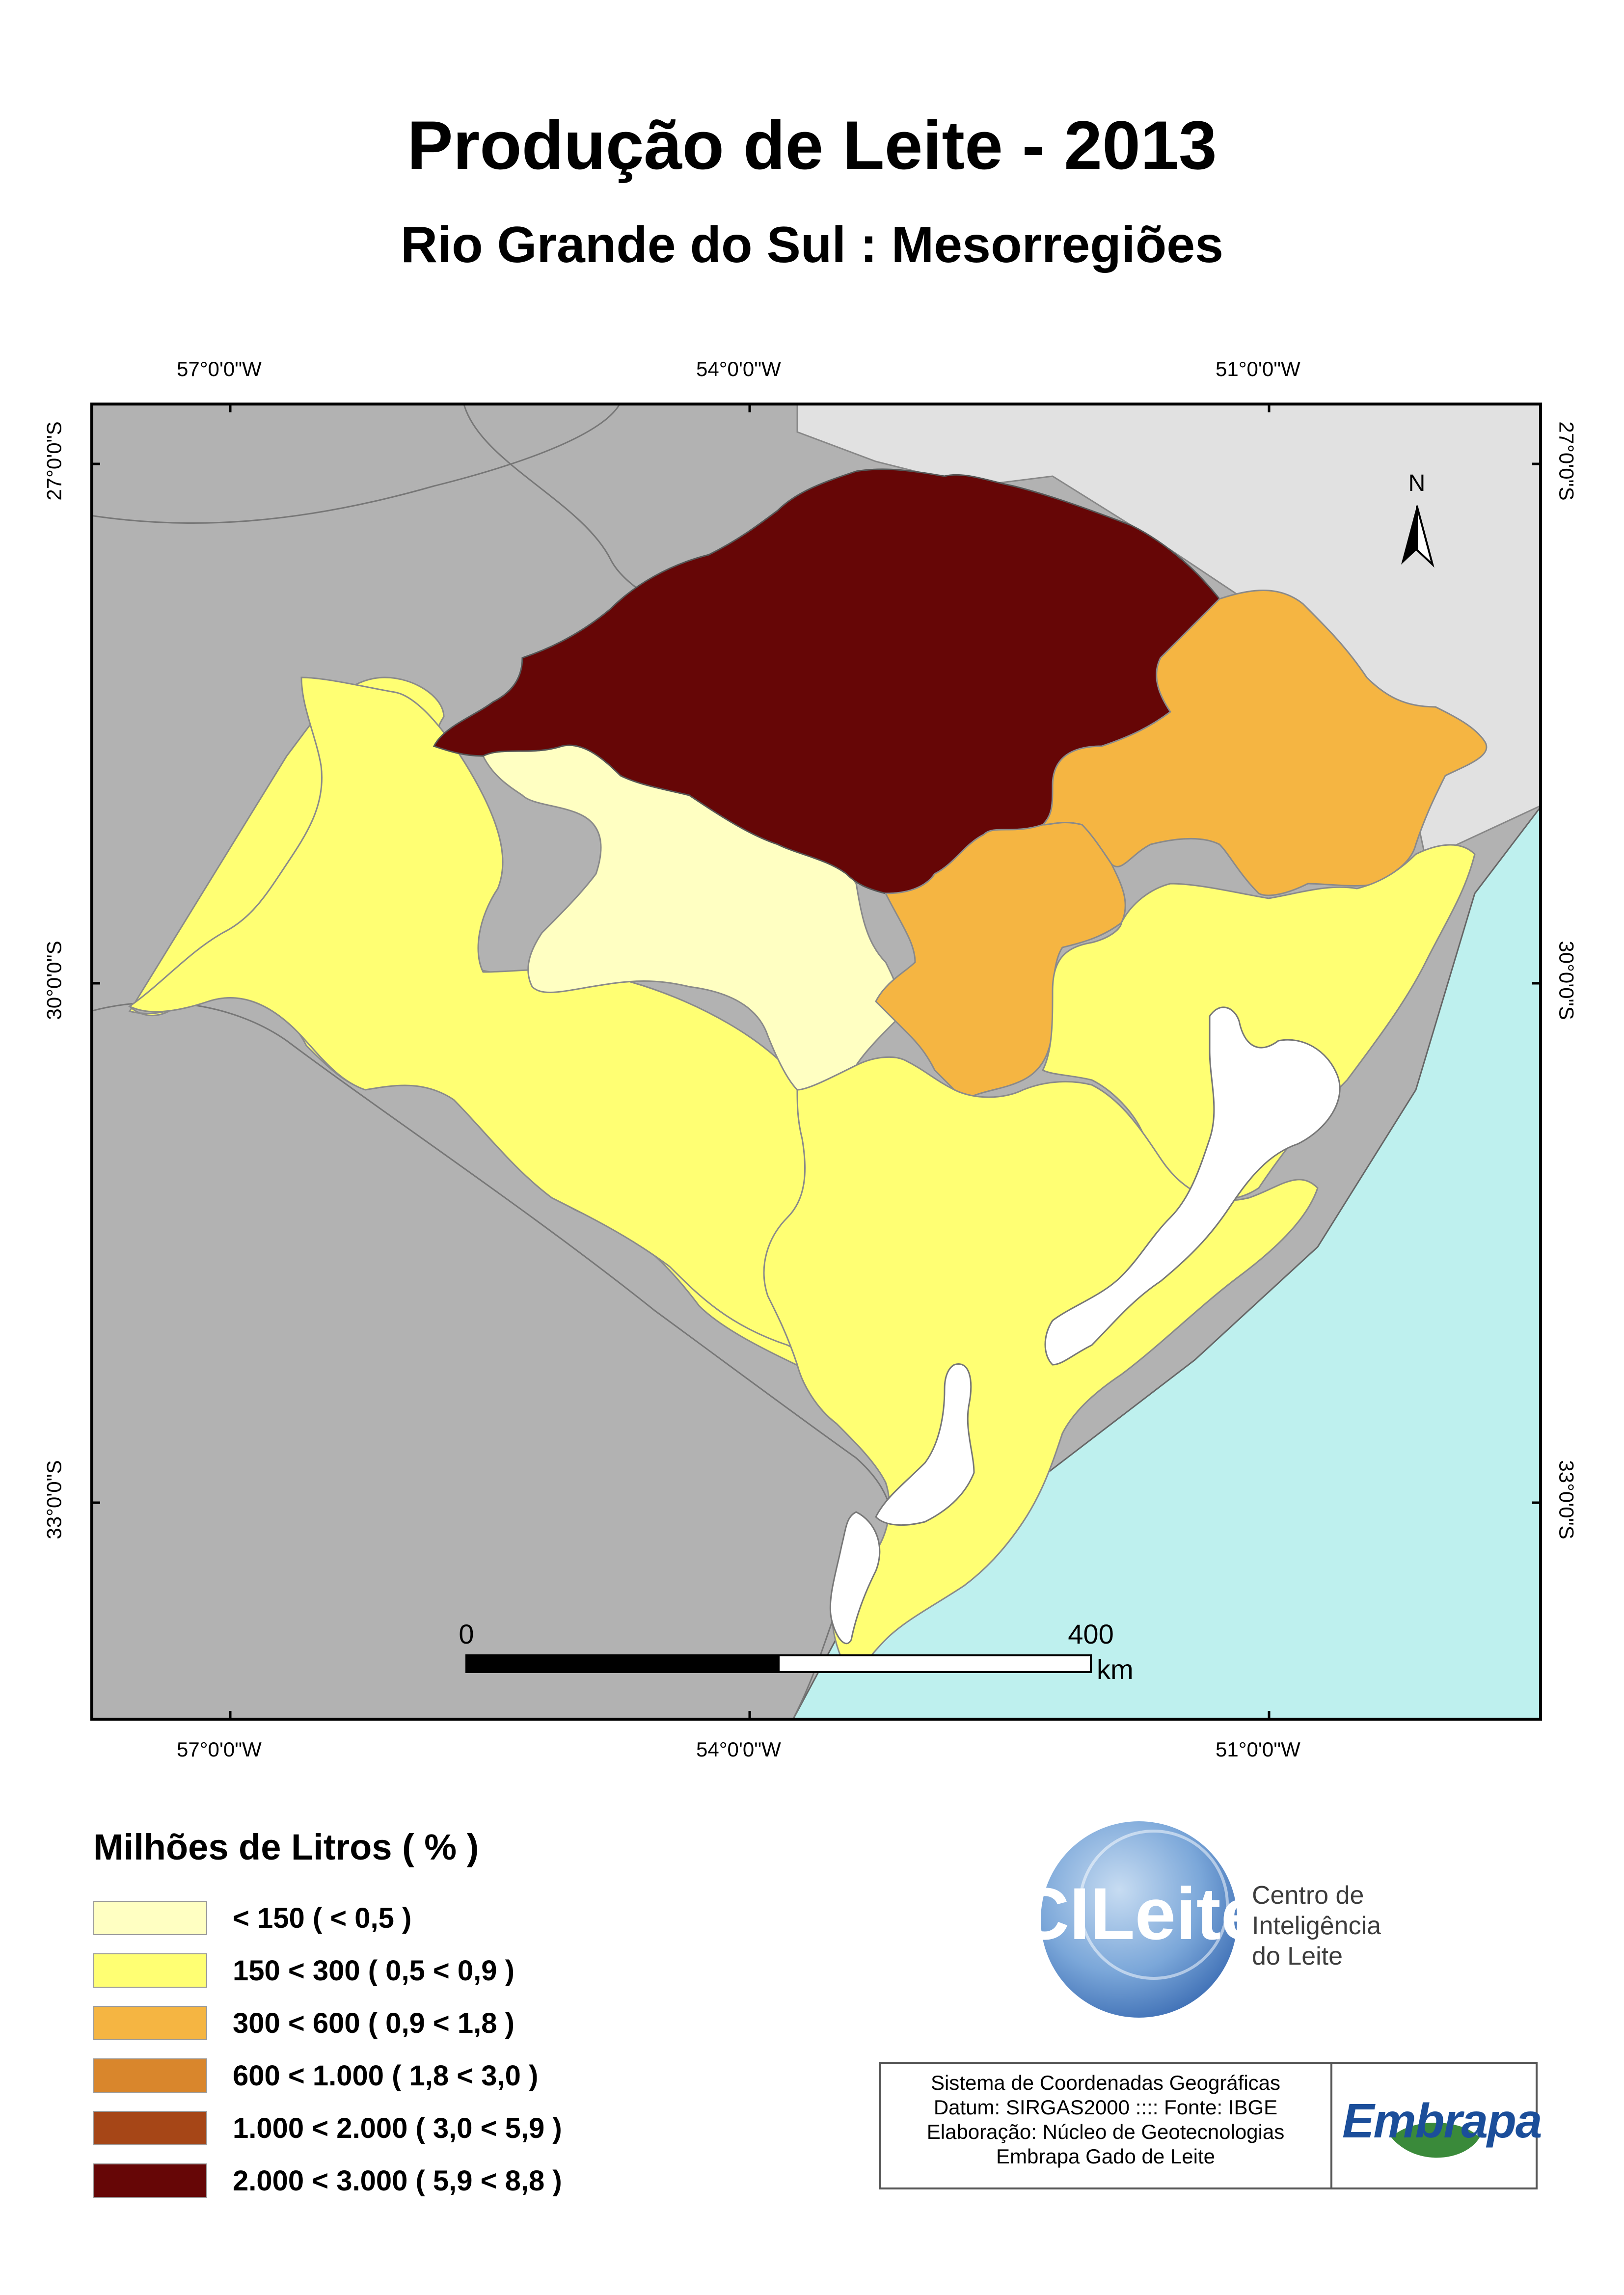 The height and width of the screenshot is (2295, 1624). I want to click on embrapa-leaf-icon, so click(1435, 2141).